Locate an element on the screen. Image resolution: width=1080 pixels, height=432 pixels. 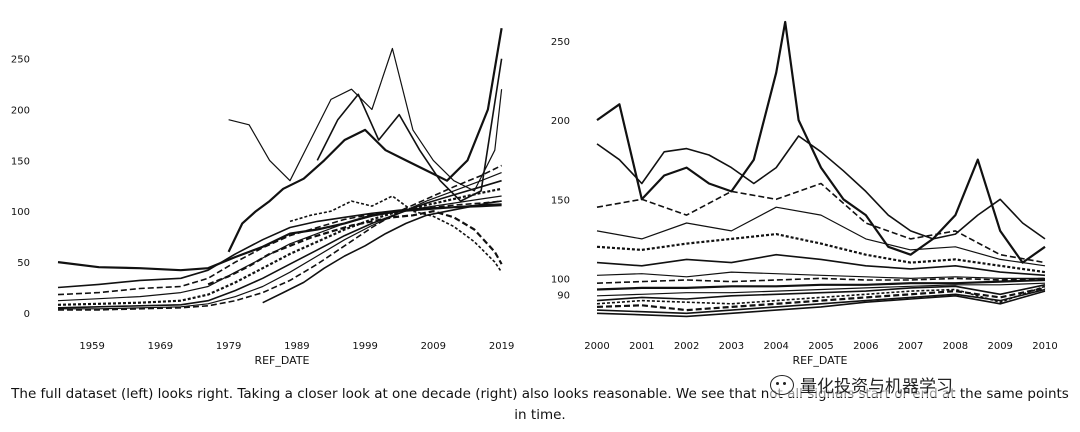
x-tick-label: 1999 is located at coordinates (364, 346).